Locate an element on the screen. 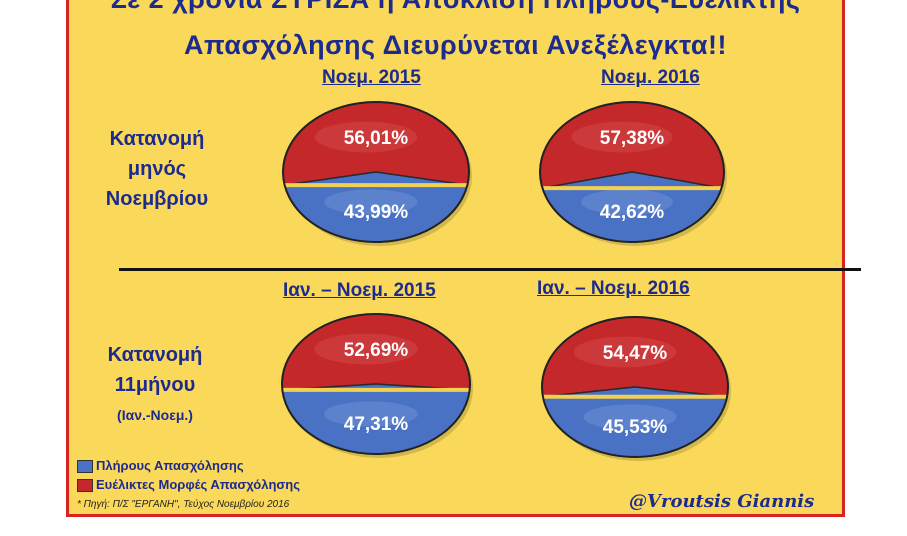 The width and height of the screenshot is (907, 536). period-label-jan-nov-2015: Ιαν. – Νοεμ. 2015 is located at coordinates (359, 290).